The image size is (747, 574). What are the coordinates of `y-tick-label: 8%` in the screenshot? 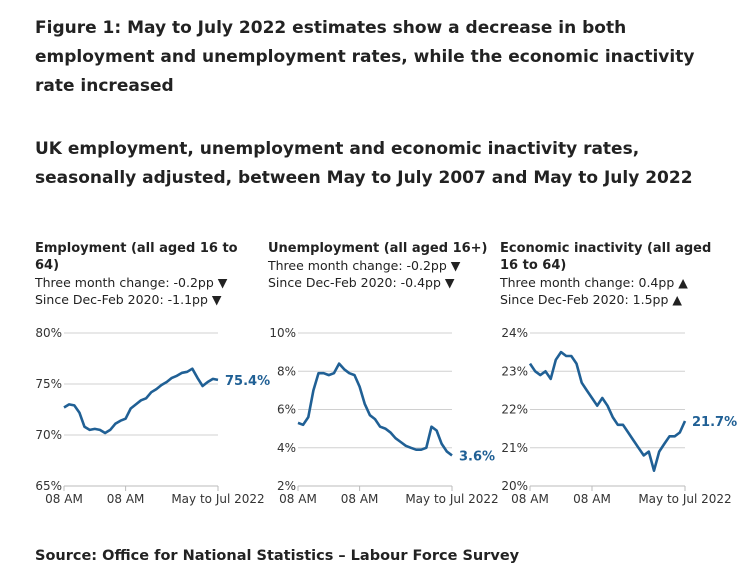 It's located at (286, 371).